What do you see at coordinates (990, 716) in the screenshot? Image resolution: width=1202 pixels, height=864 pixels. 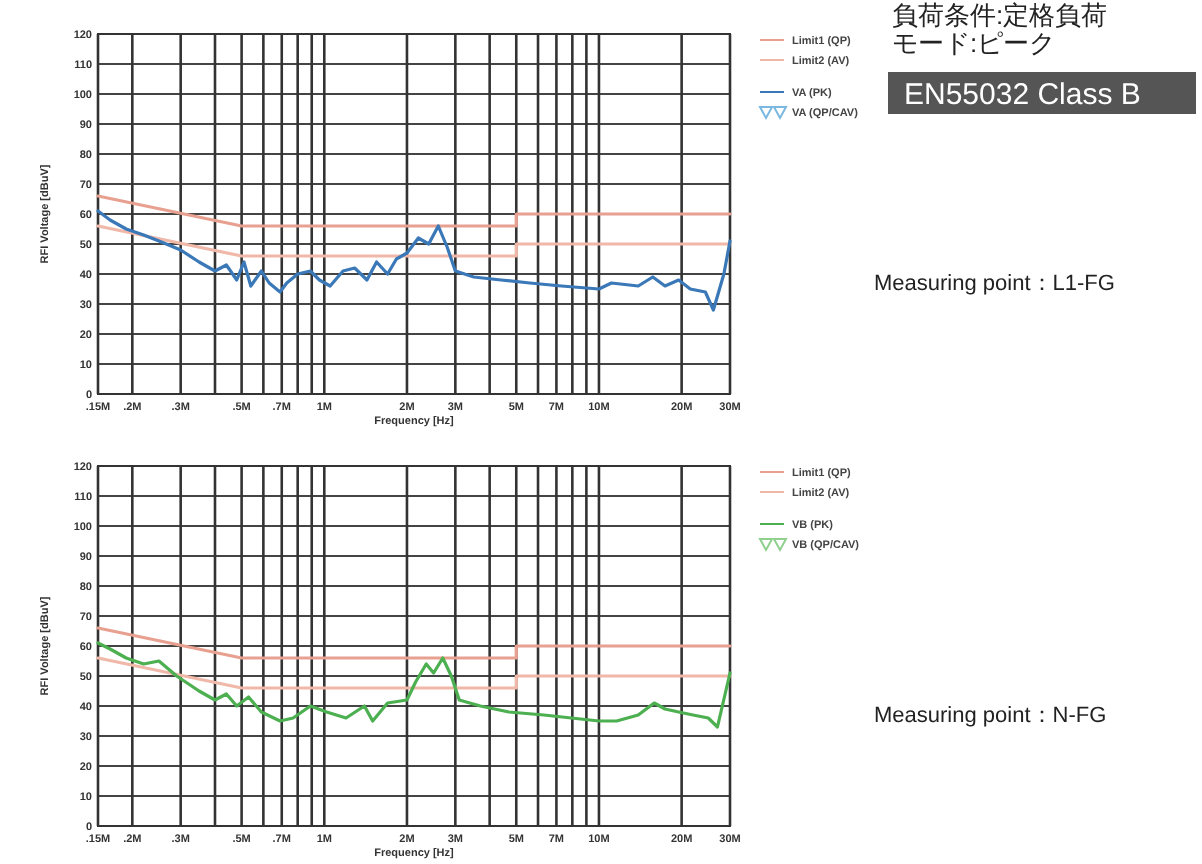 I see `text: Measuring point：N-FG` at bounding box center [990, 716].